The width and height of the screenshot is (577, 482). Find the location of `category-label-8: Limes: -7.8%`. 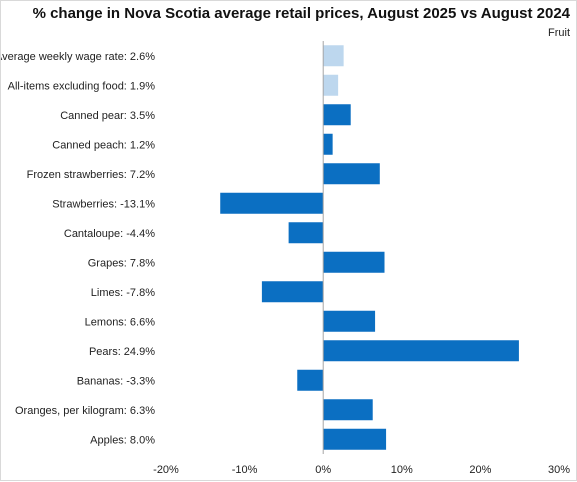

category-label-8: Limes: -7.8% is located at coordinates (123, 293).